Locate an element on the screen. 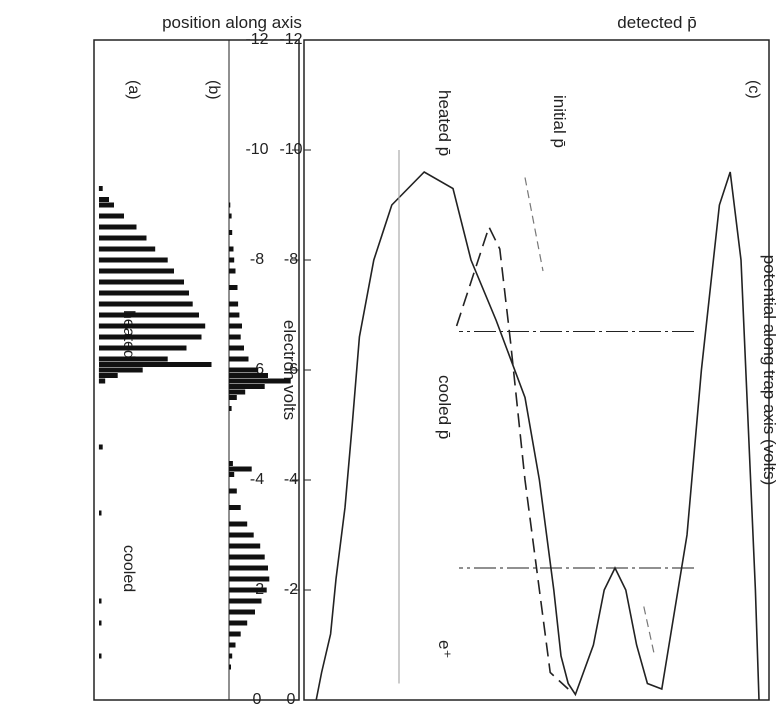 The height and width of the screenshot is (716, 779). annotation-cooled-pbar: cooled p̄ is located at coordinates (444, 407).